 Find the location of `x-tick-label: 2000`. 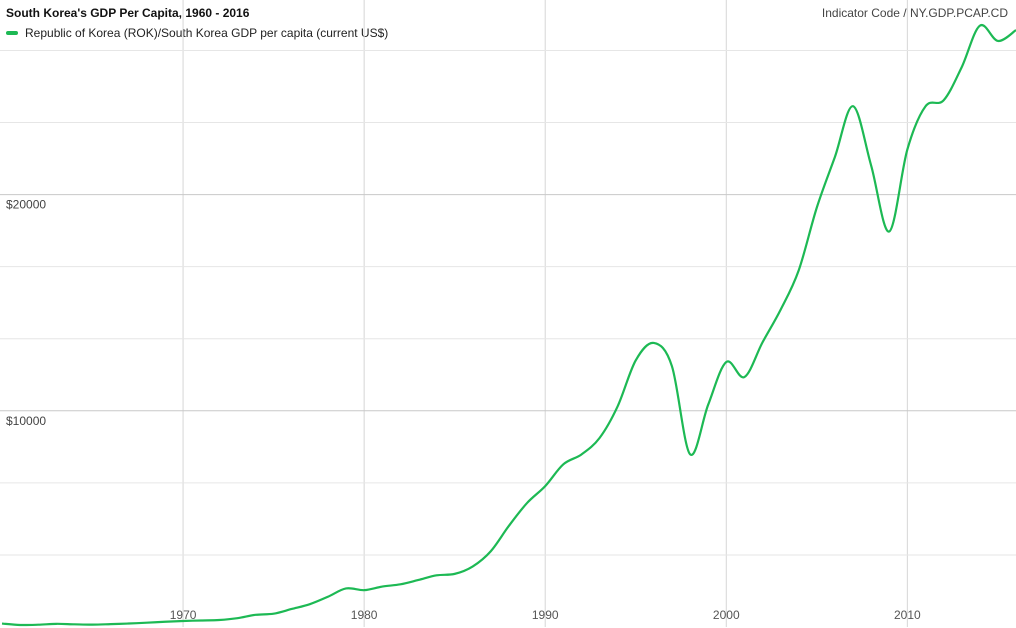

x-tick-label: 2000 is located at coordinates (726, 615).